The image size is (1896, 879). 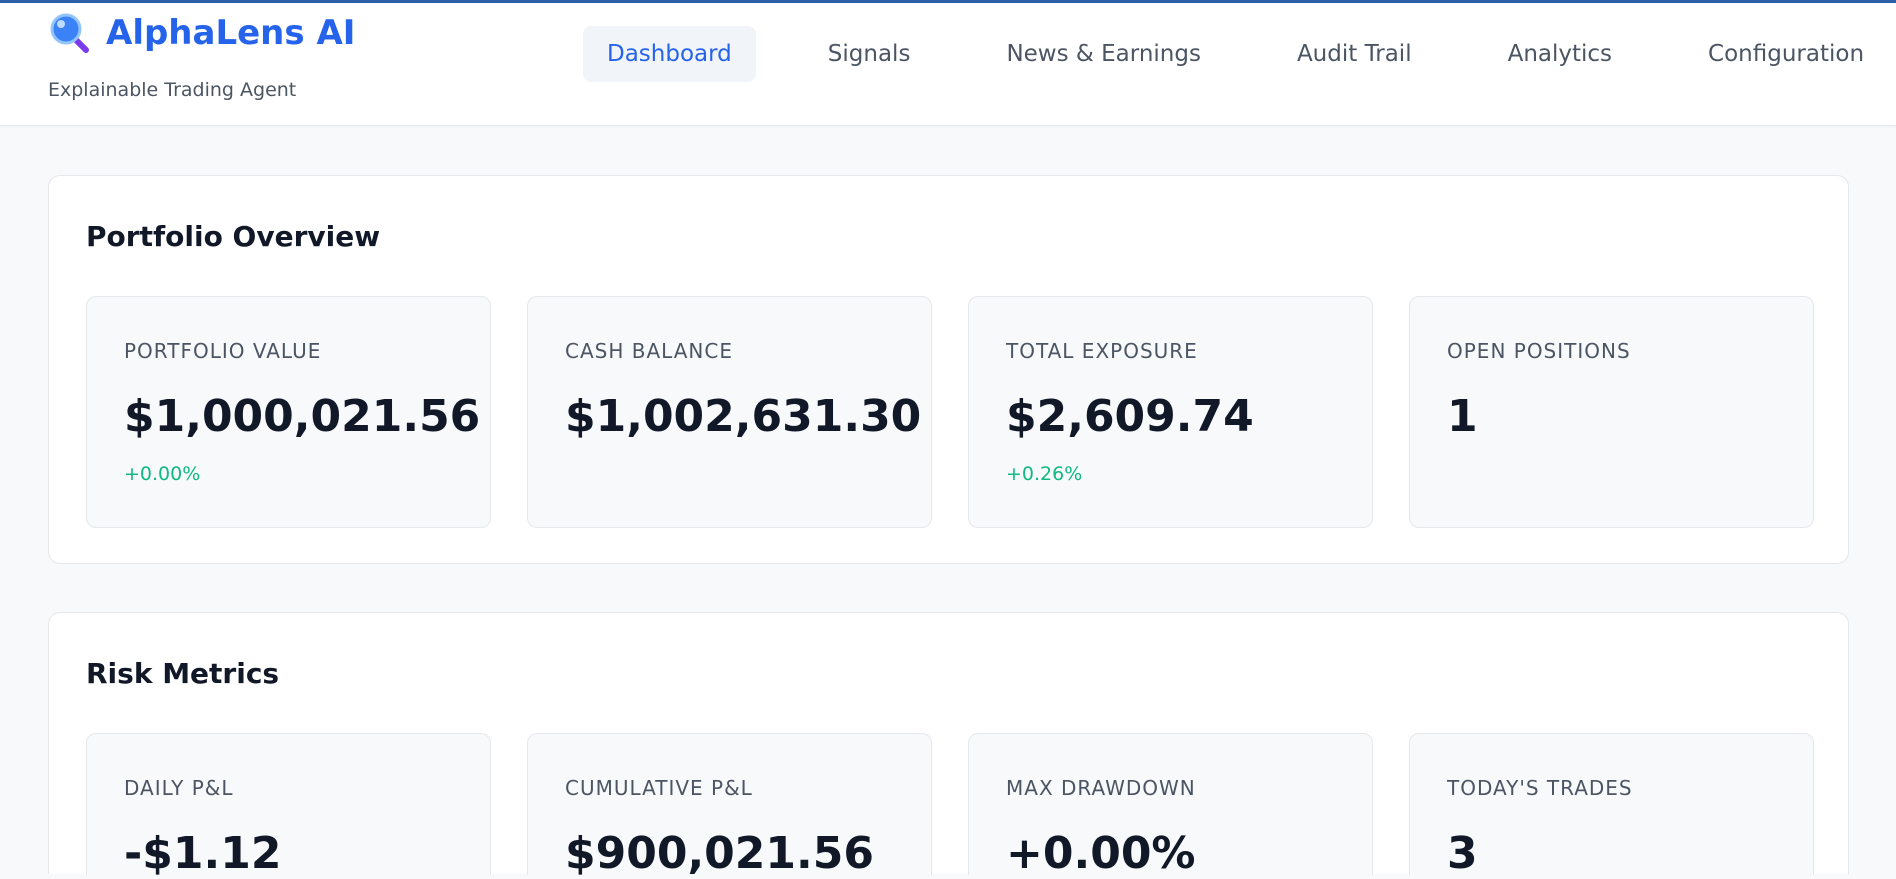 What do you see at coordinates (231, 33) in the screenshot?
I see `app-title: AlphaLens AI` at bounding box center [231, 33].